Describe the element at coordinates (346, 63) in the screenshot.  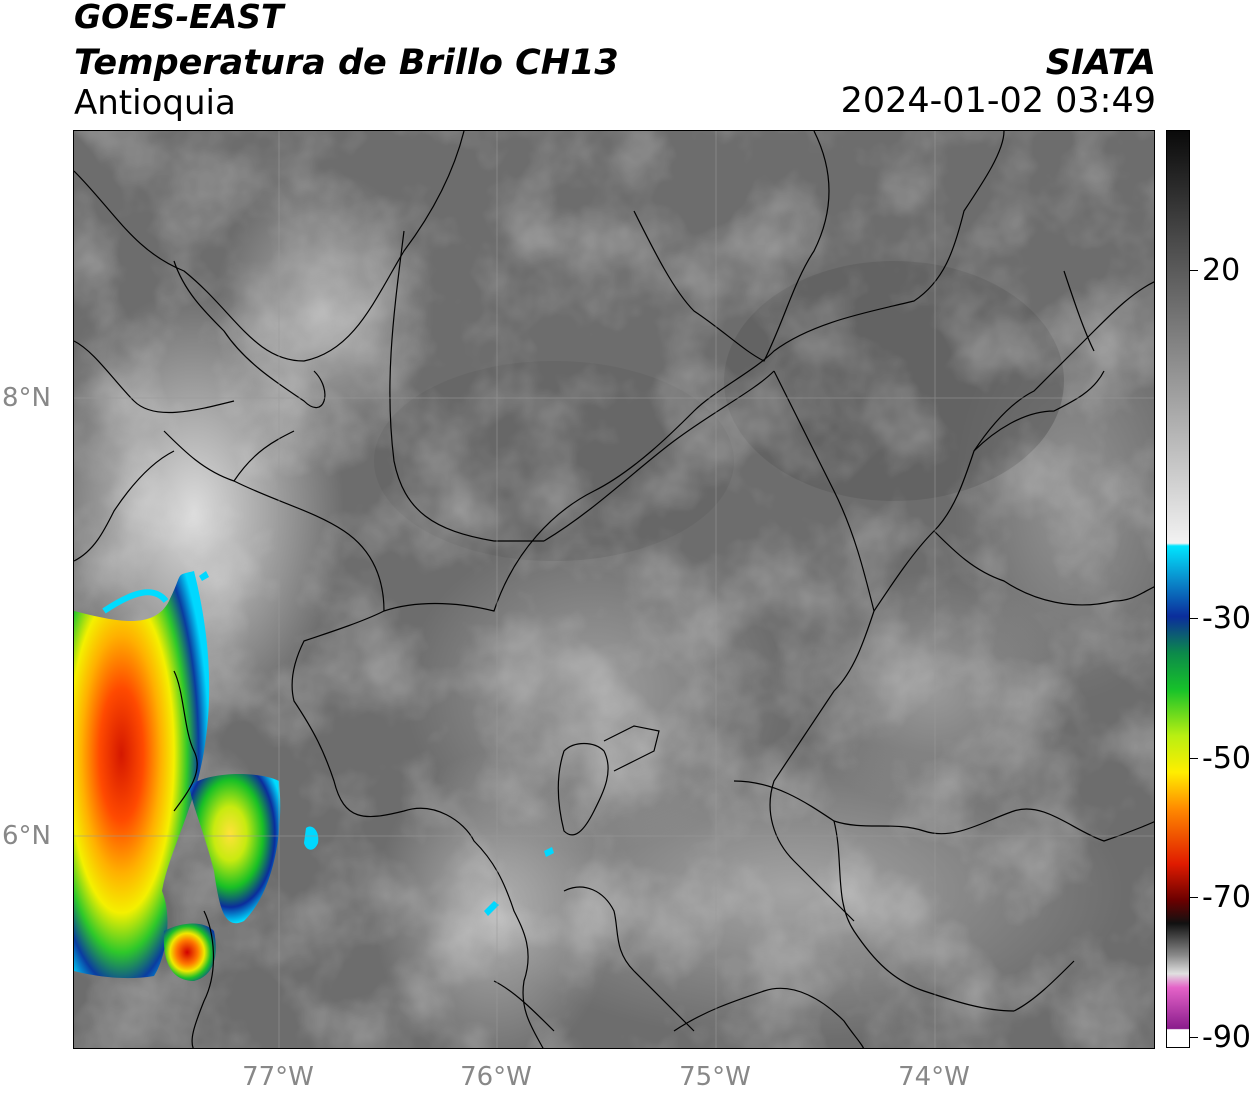
I see `product-title: Temperatura de Brillo CH13` at that location.